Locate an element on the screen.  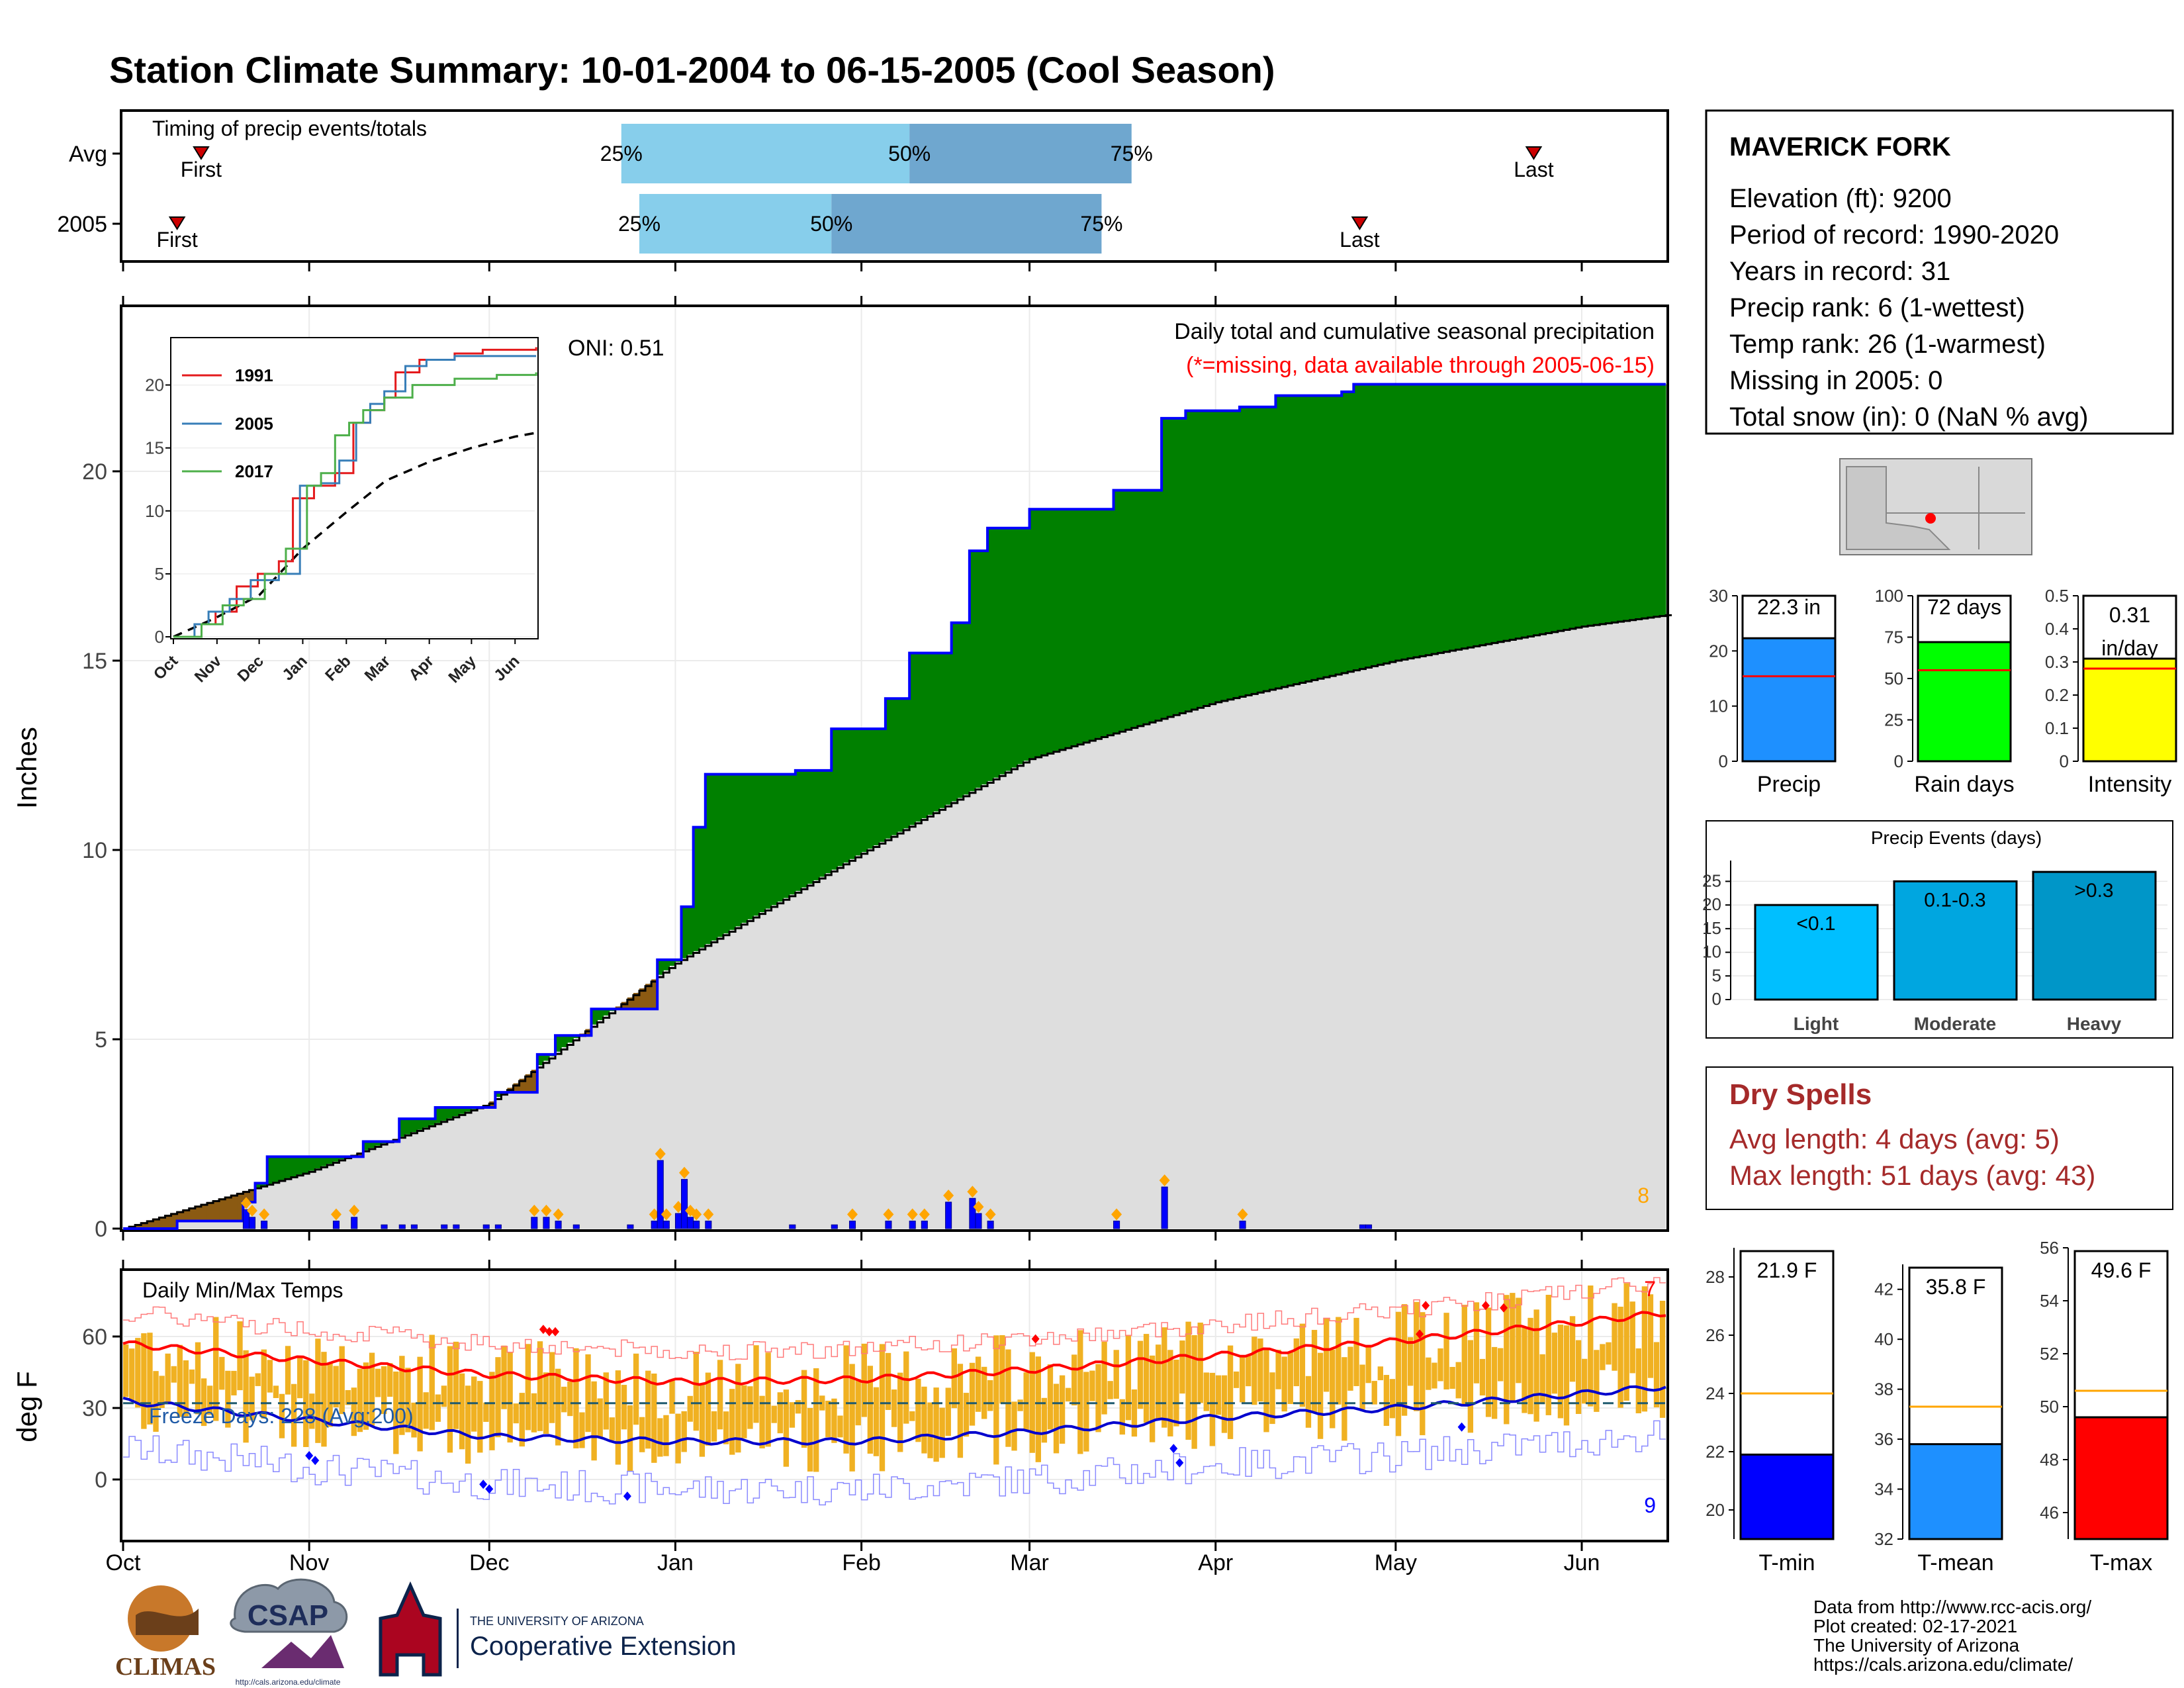
temp-tick-label: 0 is located at coordinates (101, 1480).